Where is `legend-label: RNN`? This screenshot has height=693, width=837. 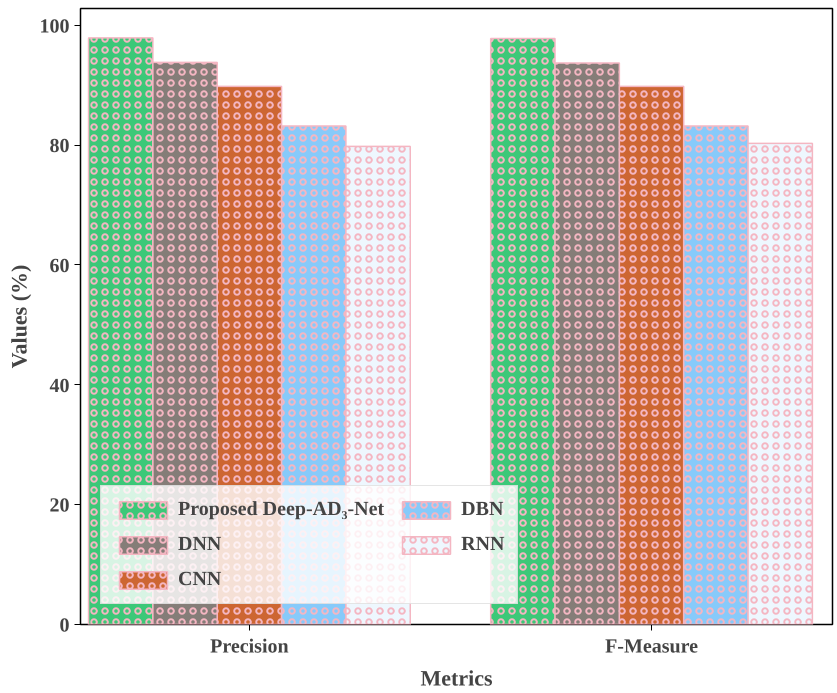
legend-label: RNN is located at coordinates (482, 544).